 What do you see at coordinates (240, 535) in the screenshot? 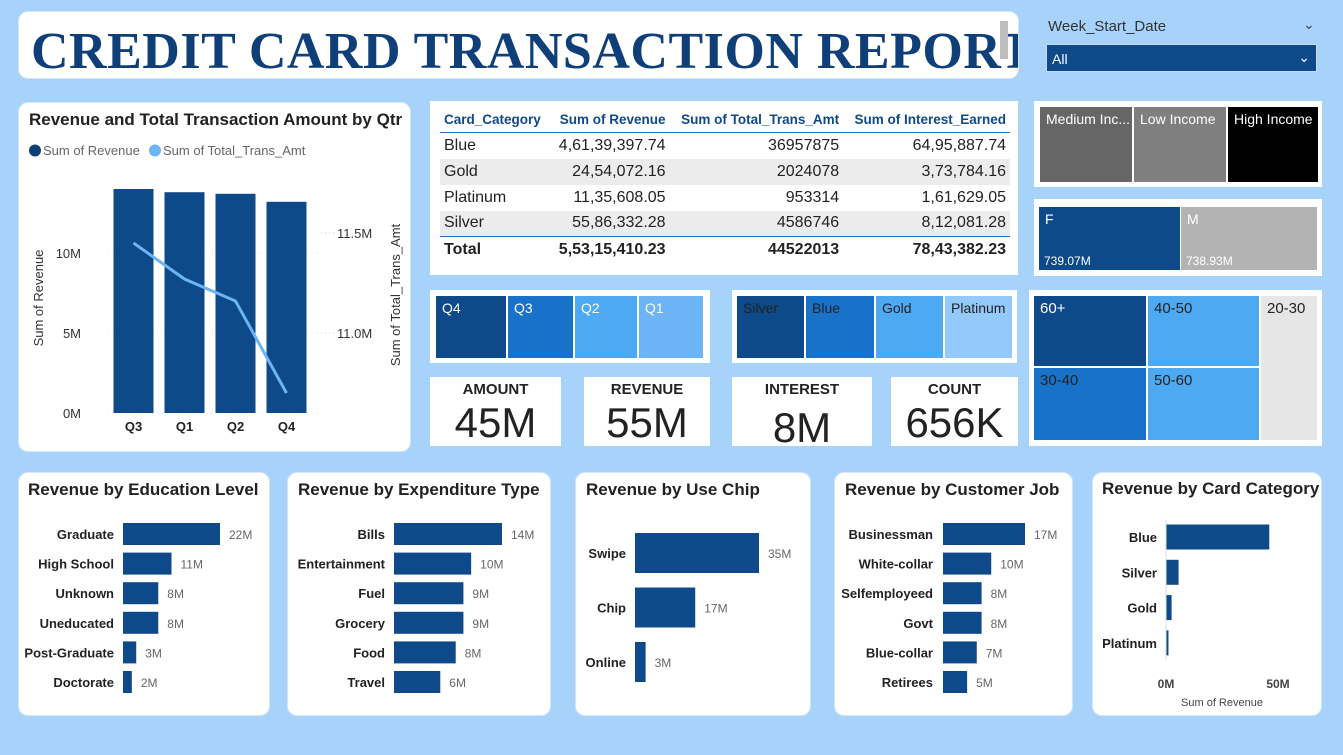
I see `data-label: 22M` at bounding box center [240, 535].